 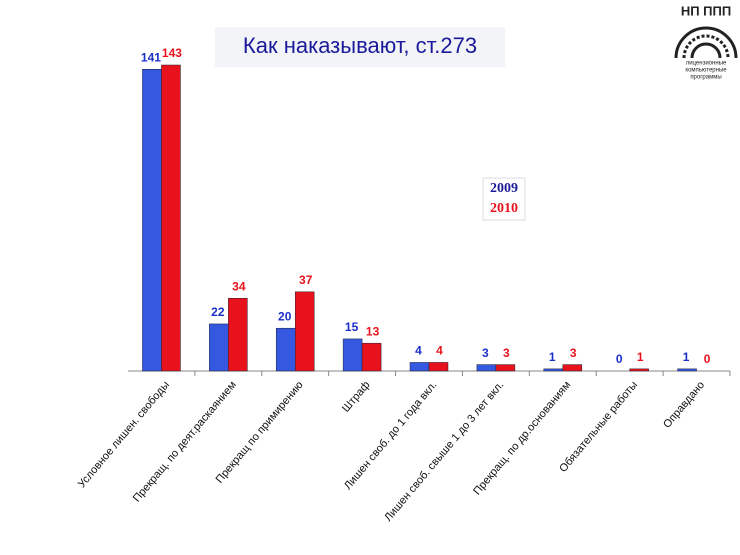 What do you see at coordinates (373, 331) in the screenshot?
I see `value-label: 13` at bounding box center [373, 331].